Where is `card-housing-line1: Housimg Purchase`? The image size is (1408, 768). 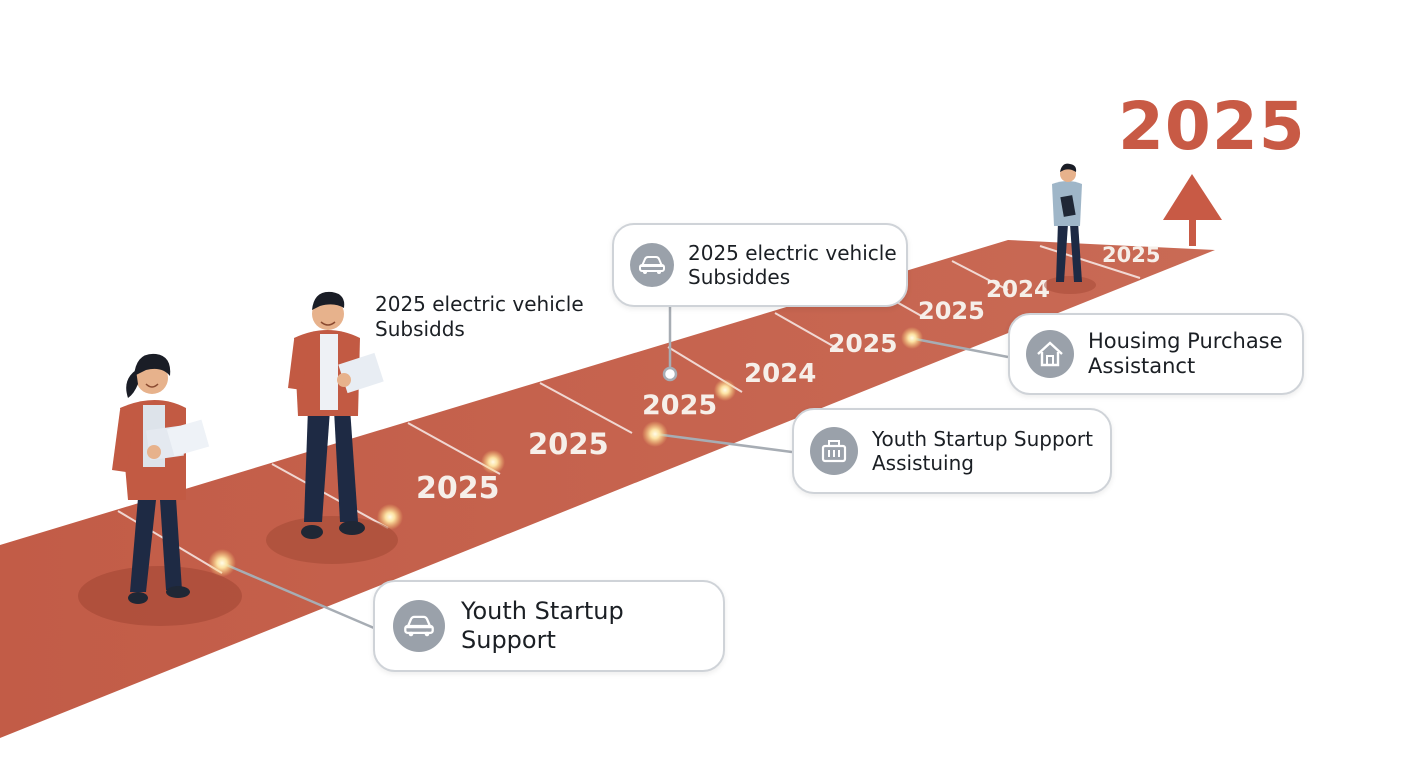
card-housing-line1: Housimg Purchase is located at coordinates (1185, 340).